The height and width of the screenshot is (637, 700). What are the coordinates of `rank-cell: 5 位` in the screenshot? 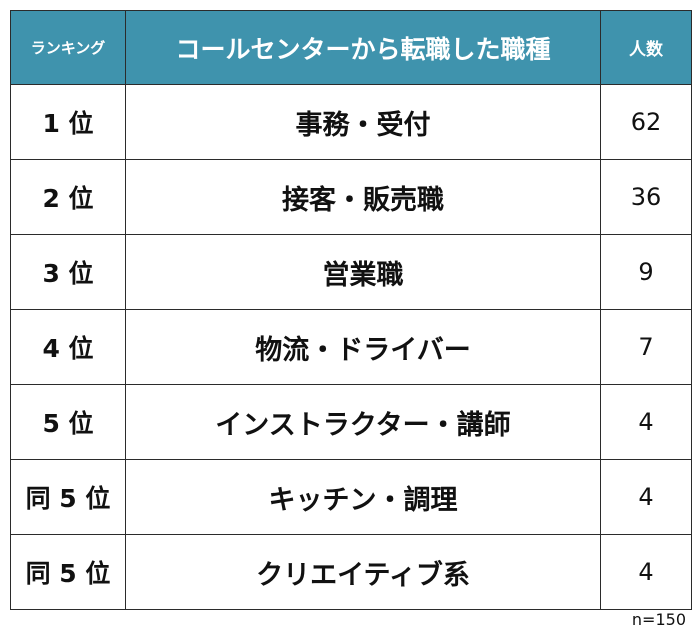 It's located at (68, 422).